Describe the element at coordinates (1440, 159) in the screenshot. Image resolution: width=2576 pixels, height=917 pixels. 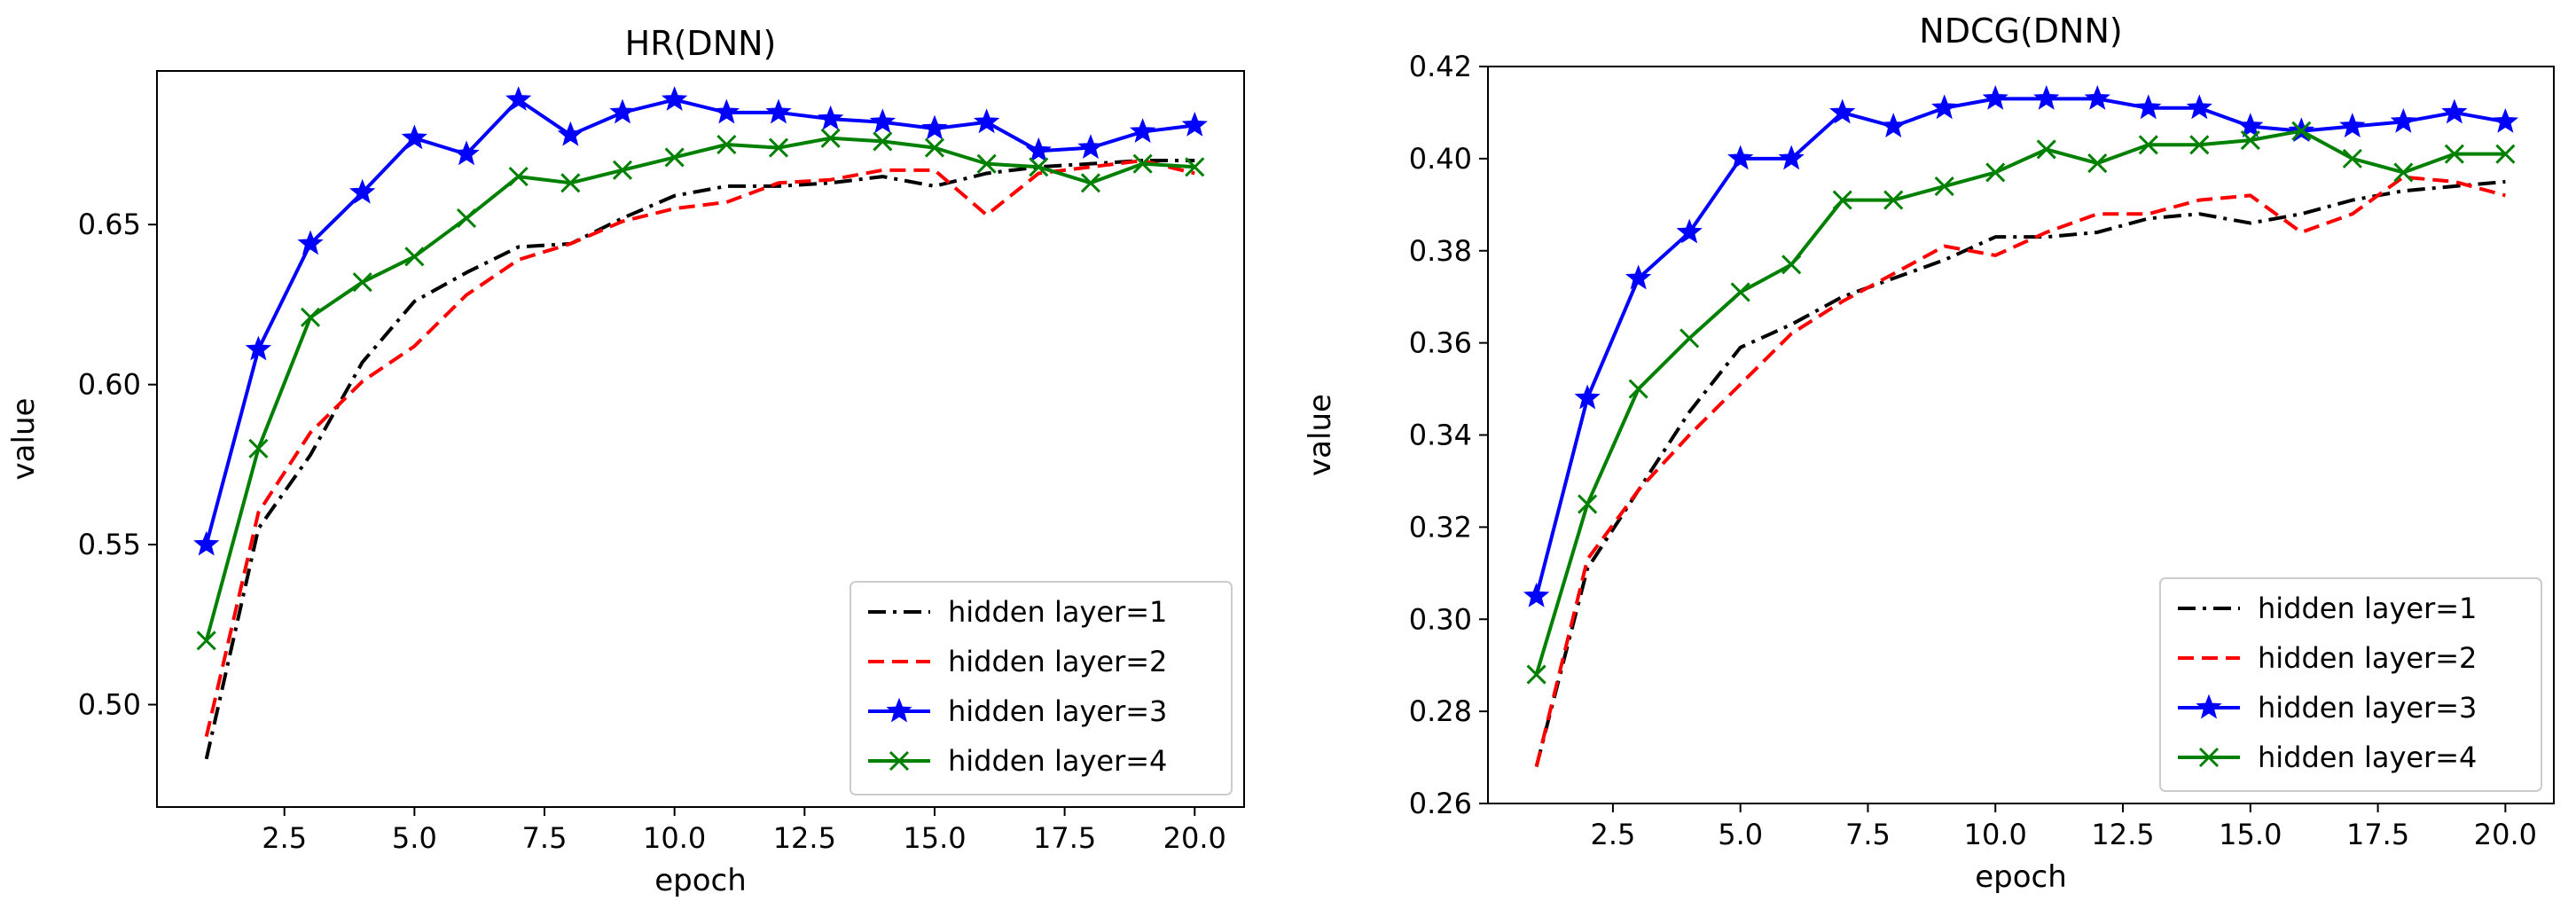
I see `y-tick-label: 0.40` at that location.